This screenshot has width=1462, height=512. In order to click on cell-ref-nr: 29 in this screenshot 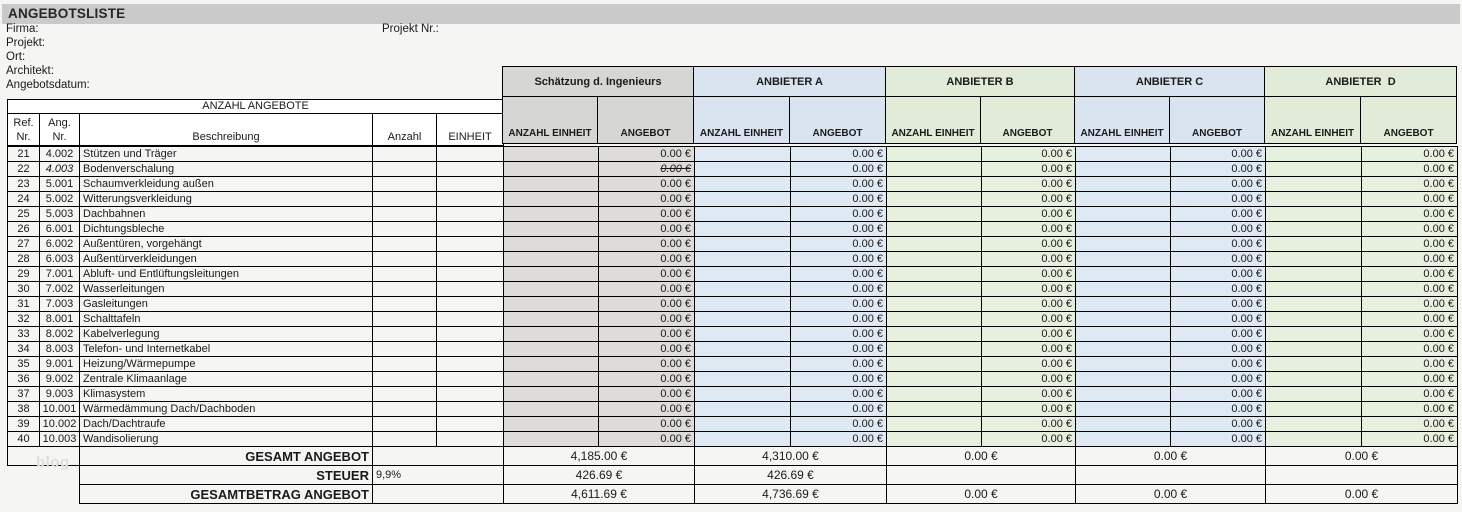, I will do `click(23, 274)`.